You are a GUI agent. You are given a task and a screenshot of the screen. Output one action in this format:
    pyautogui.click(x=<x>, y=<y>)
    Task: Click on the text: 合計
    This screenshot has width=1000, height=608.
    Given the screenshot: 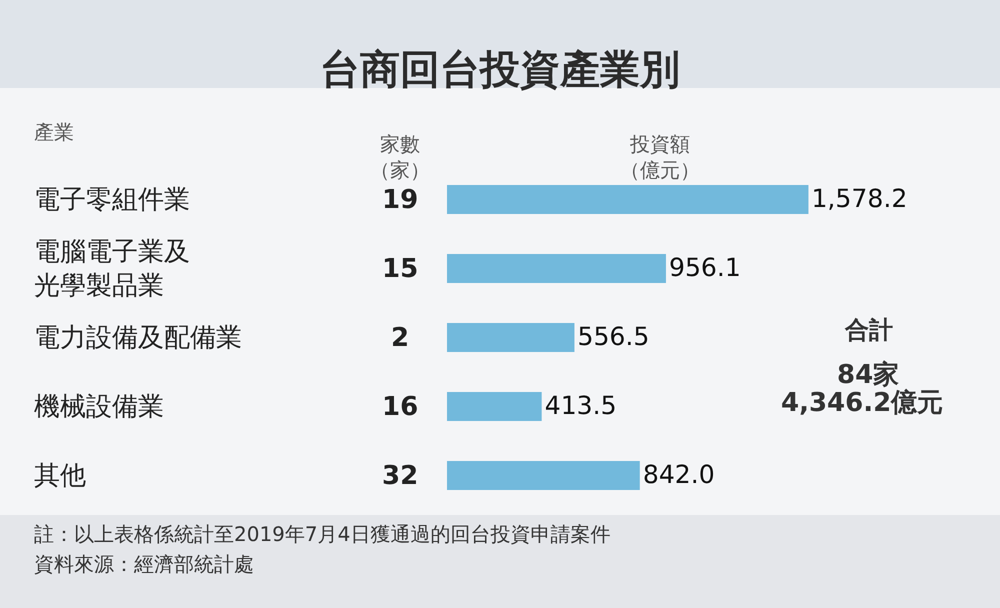 What is the action you would take?
    pyautogui.click(x=868, y=330)
    